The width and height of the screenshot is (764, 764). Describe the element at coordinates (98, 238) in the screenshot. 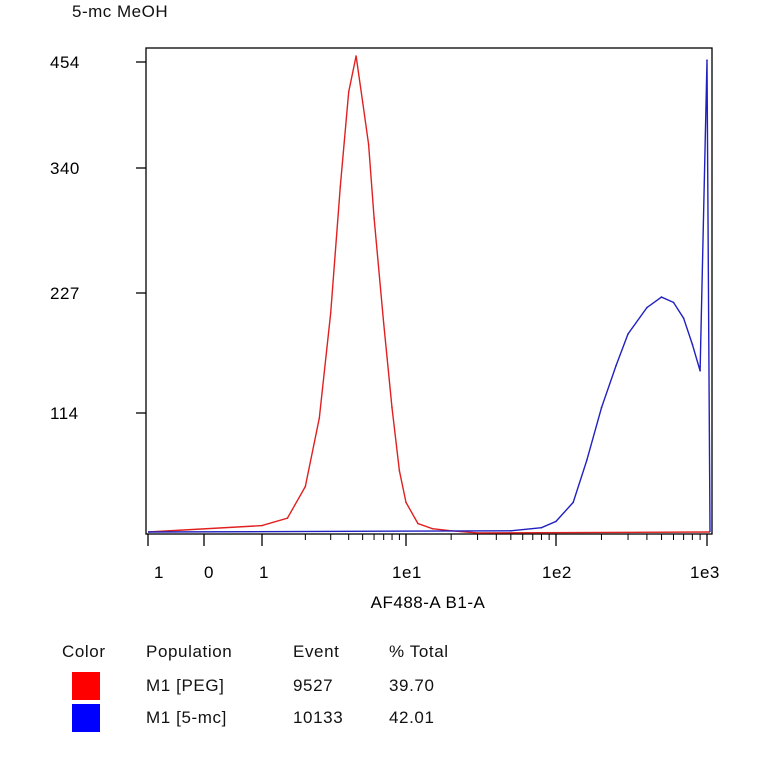

I see `y-axis: 454 340 227 114` at that location.